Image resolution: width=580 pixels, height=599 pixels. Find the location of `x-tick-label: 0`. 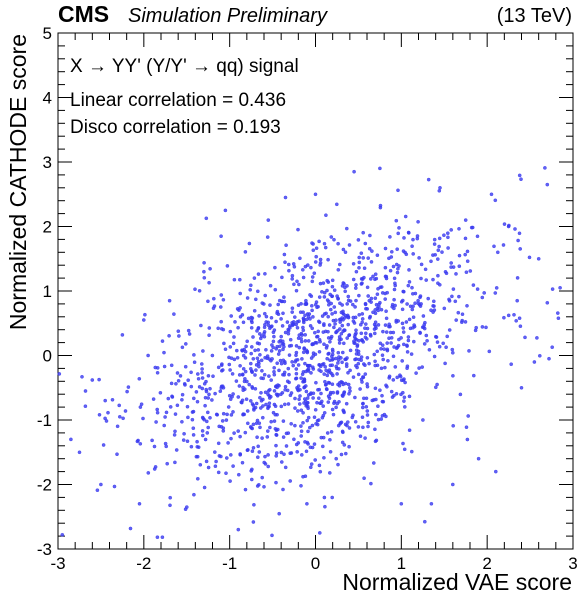

x-tick-label: 0 is located at coordinates (315, 563).